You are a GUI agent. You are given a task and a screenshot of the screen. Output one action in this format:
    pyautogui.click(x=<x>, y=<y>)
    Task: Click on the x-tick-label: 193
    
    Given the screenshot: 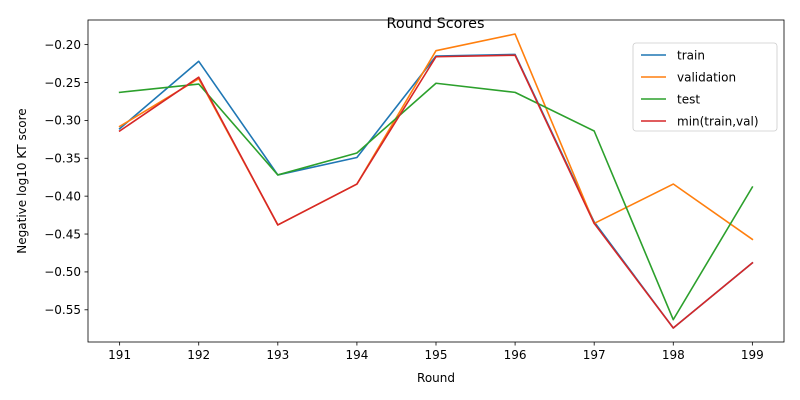 What is the action you would take?
    pyautogui.click(x=277, y=355)
    